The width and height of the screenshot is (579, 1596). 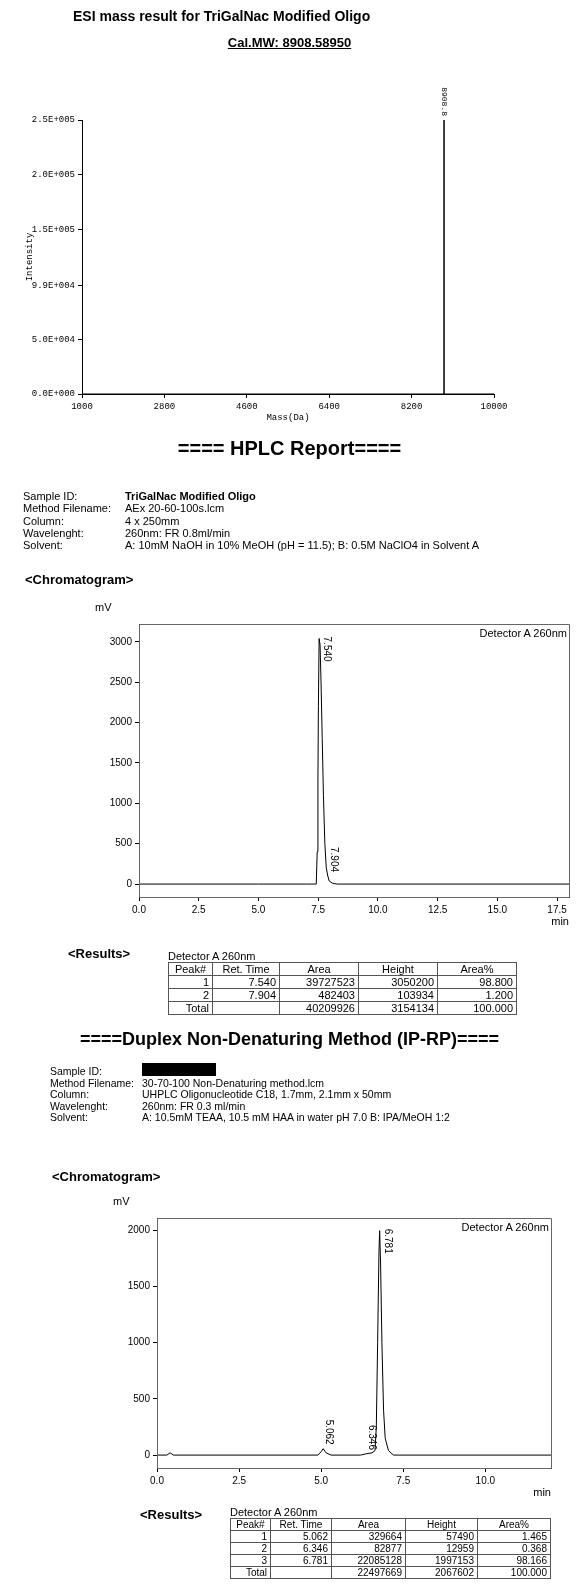 I want to click on text: Total 22497669 2067602 100.000, so click(x=396, y=1572).